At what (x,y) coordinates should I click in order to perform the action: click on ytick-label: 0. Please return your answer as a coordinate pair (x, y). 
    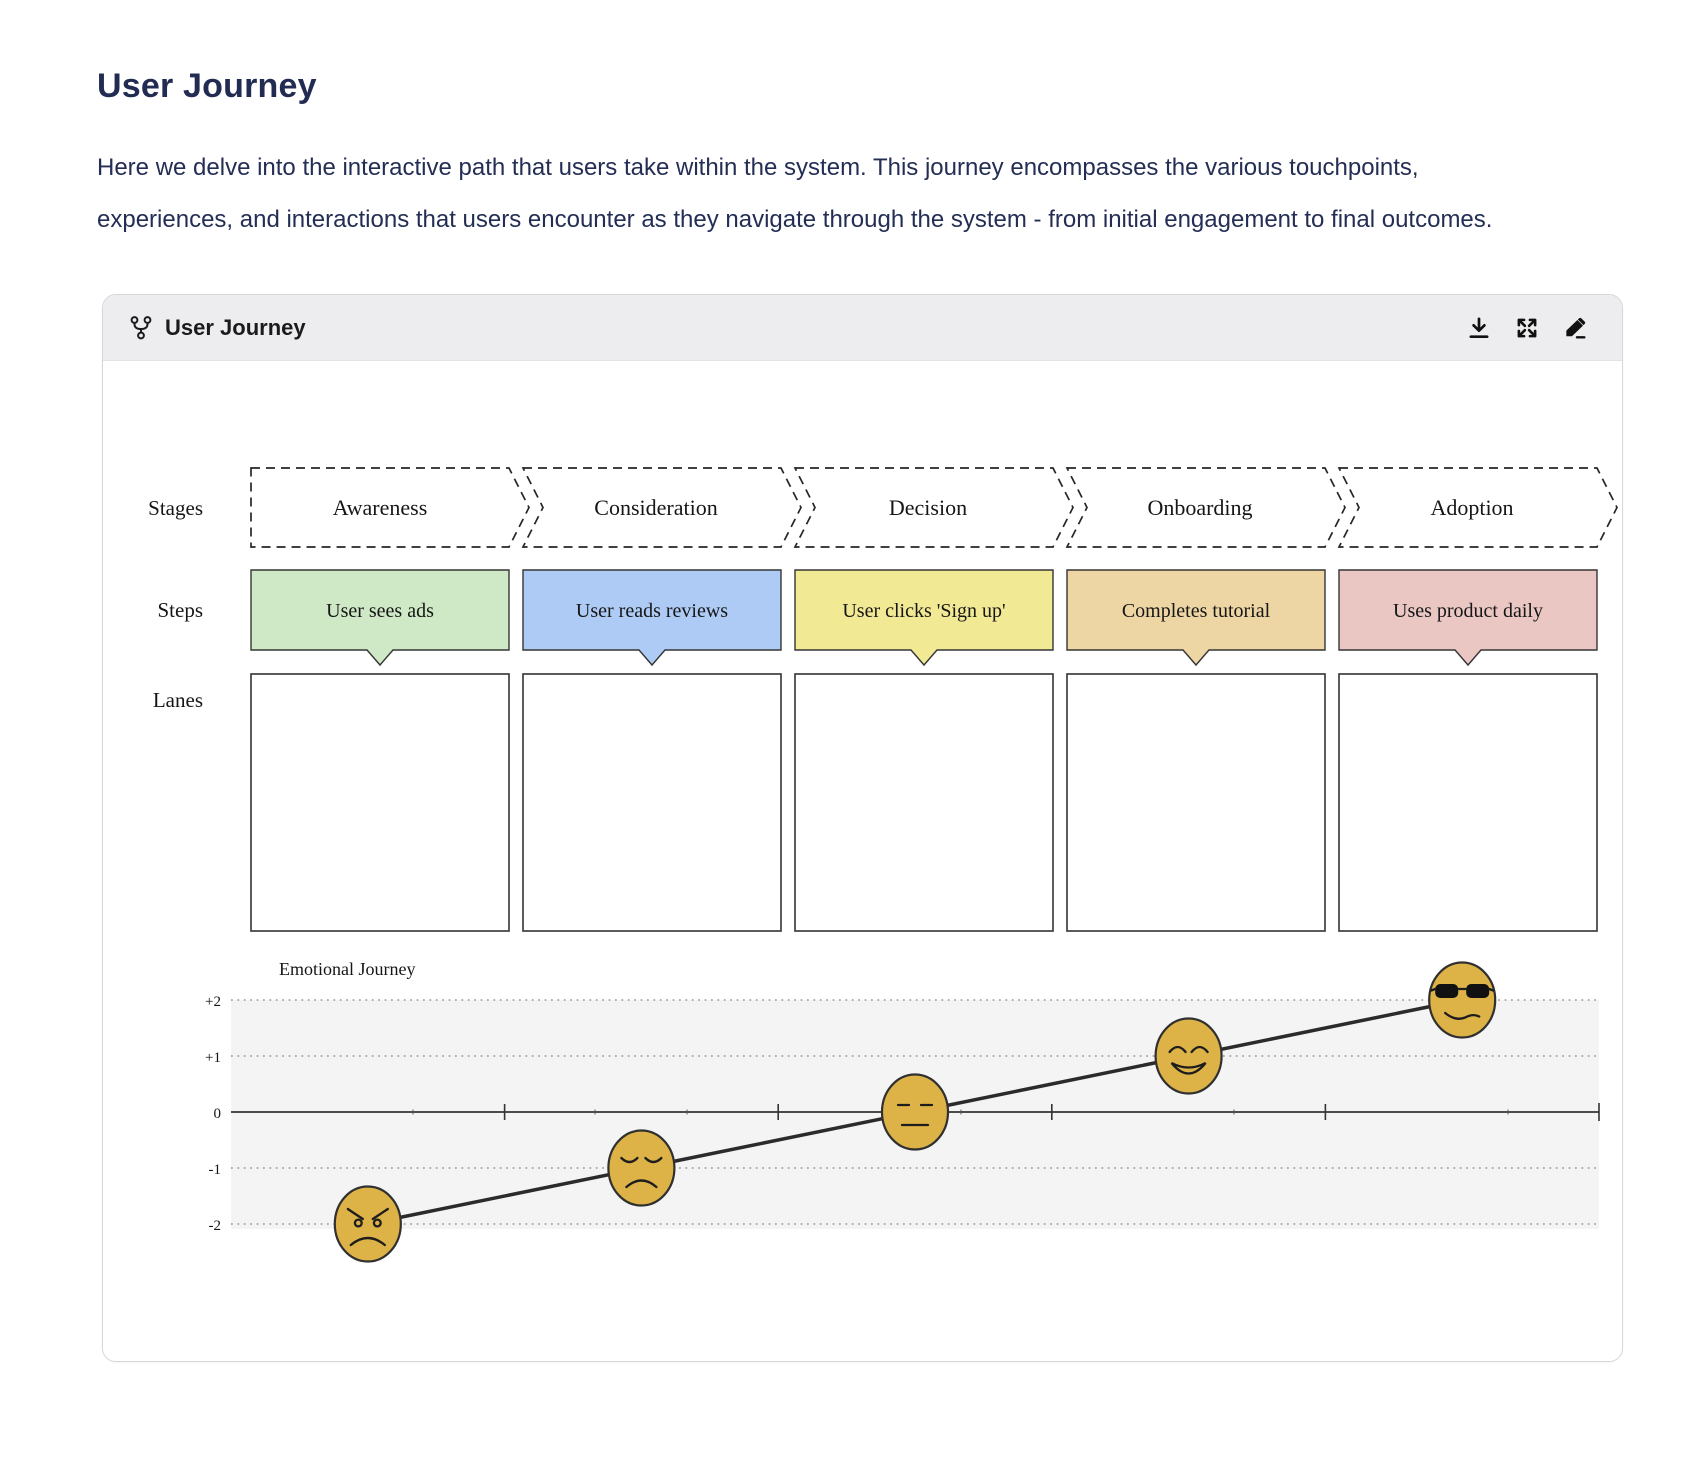
    Looking at the image, I should click on (218, 1114).